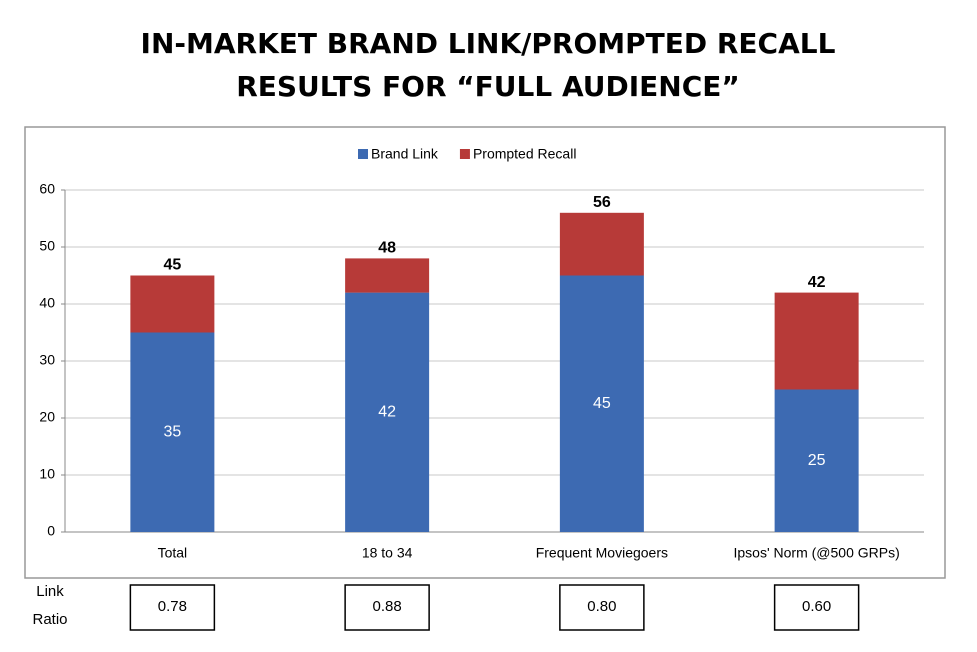 This screenshot has width=977, height=652. Describe the element at coordinates (525, 154) in the screenshot. I see `legend-label: Prompted Recall` at that location.